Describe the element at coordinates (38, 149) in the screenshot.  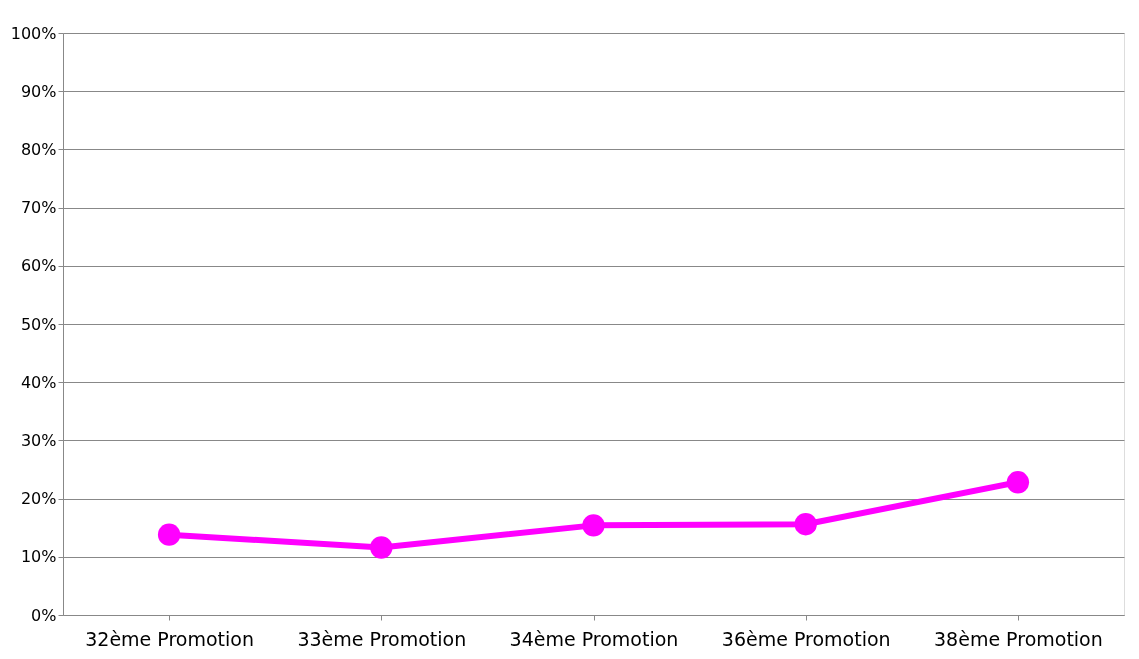
I see `y-tick-label: 80%` at that location.